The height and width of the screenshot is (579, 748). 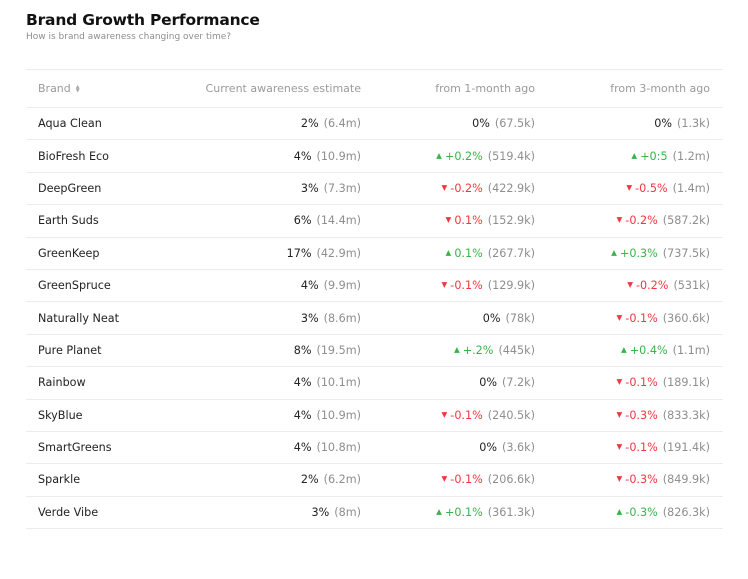 I want to click on column-header-brand-label: Brand, so click(x=54, y=88).